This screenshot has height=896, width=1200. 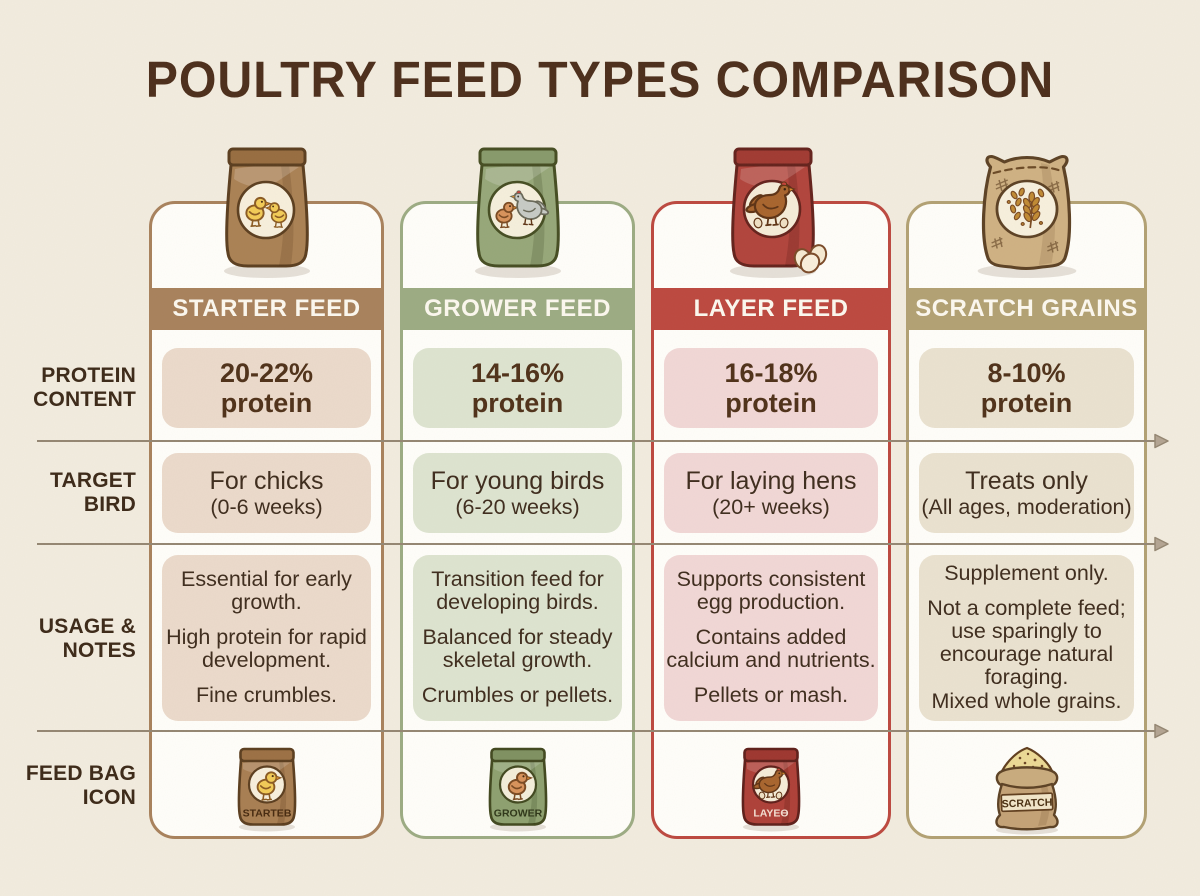 What do you see at coordinates (771, 648) in the screenshot?
I see `usage-paragraph: Contains added calcium and nutrients.` at bounding box center [771, 648].